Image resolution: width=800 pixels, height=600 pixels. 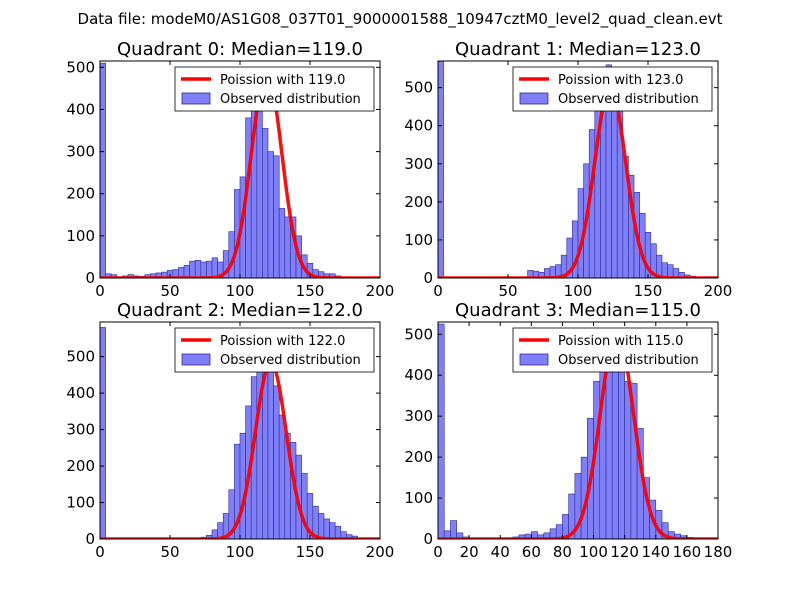 What do you see at coordinates (612, 350) in the screenshot?
I see `legend: Poission with 115.0 Observed distribution` at bounding box center [612, 350].